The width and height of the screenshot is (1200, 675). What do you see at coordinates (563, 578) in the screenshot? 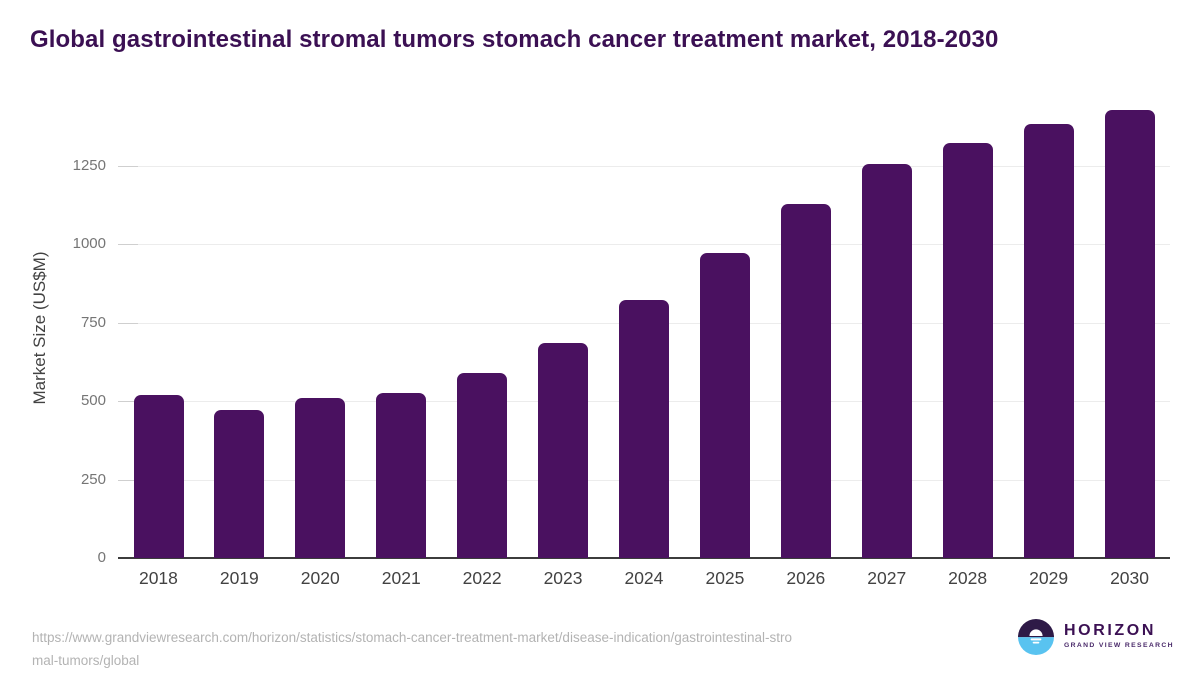
I see `x-tick-label-2023: 2023` at bounding box center [563, 578].